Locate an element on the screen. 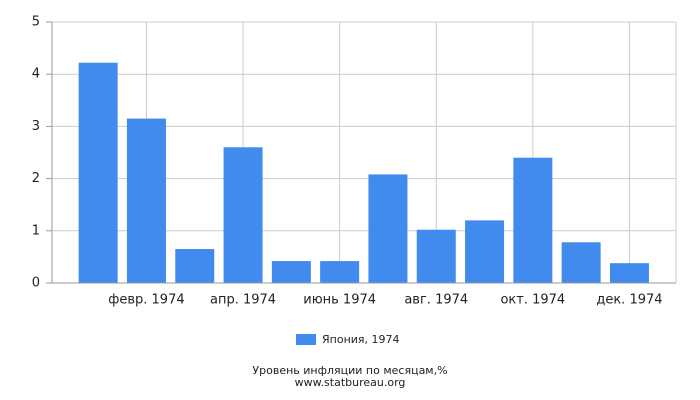 The height and width of the screenshot is (400, 700). x-tick-label: февр. 1974 is located at coordinates (146, 300).